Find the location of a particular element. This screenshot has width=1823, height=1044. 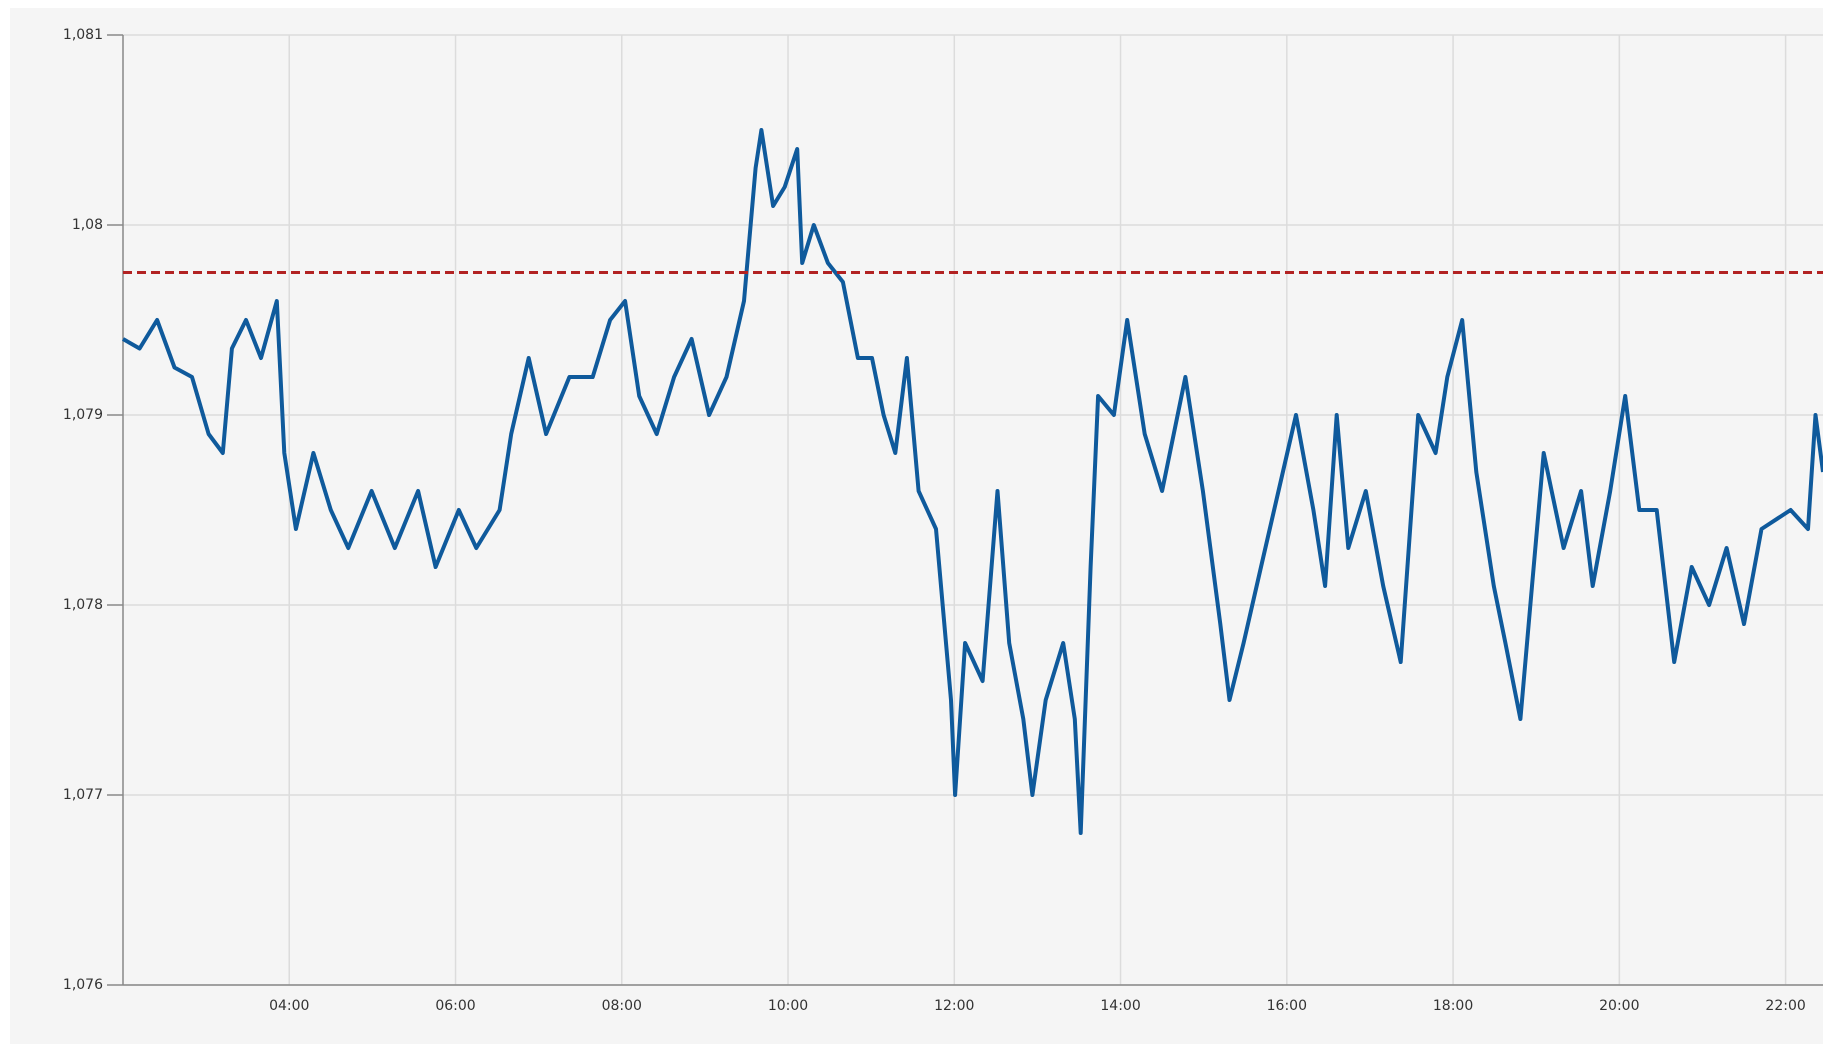

x-tick-label: 04:00 is located at coordinates (289, 1006).